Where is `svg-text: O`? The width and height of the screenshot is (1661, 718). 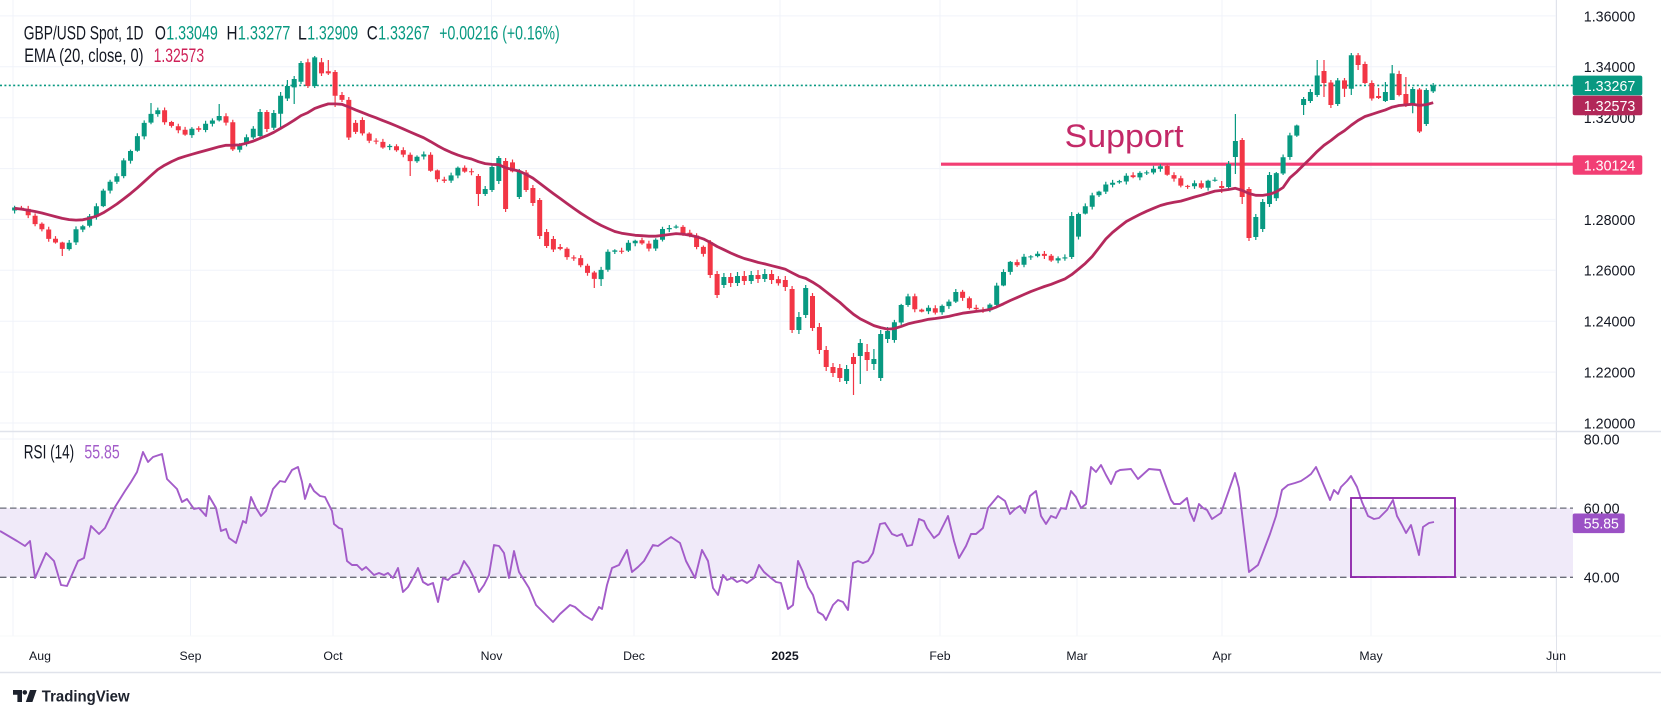
svg-text: O is located at coordinates (160, 34).